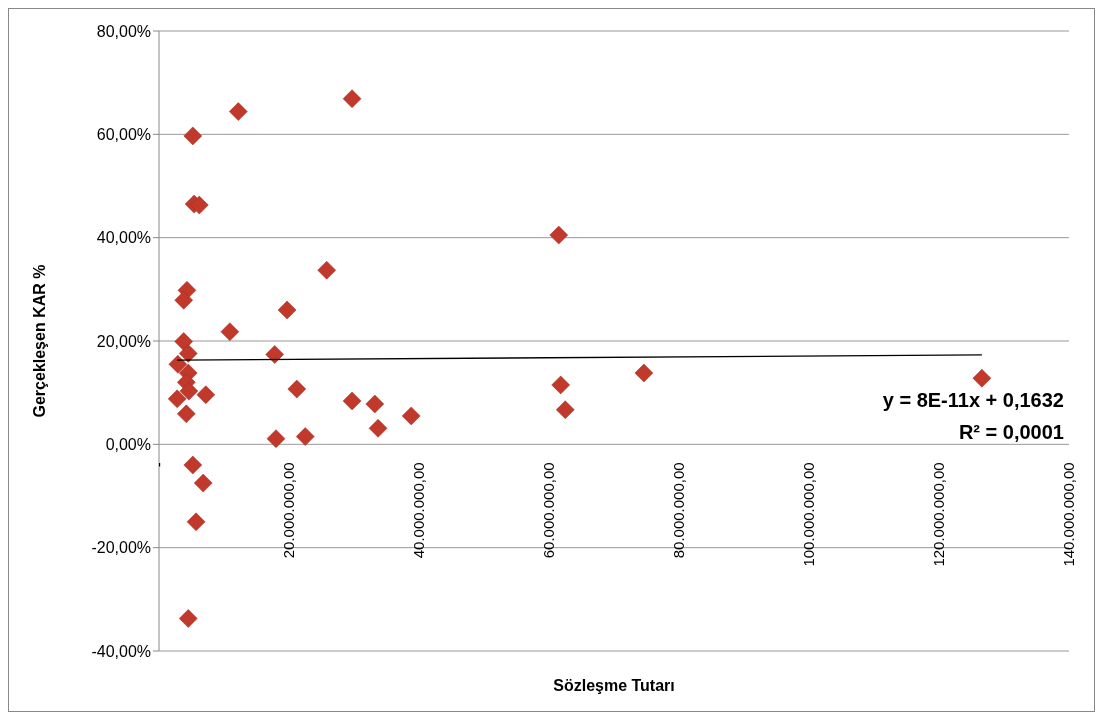 This screenshot has width=1103, height=720. What do you see at coordinates (549, 510) in the screenshot?
I see `x-tick-label: 60.000.000,00` at bounding box center [549, 510].